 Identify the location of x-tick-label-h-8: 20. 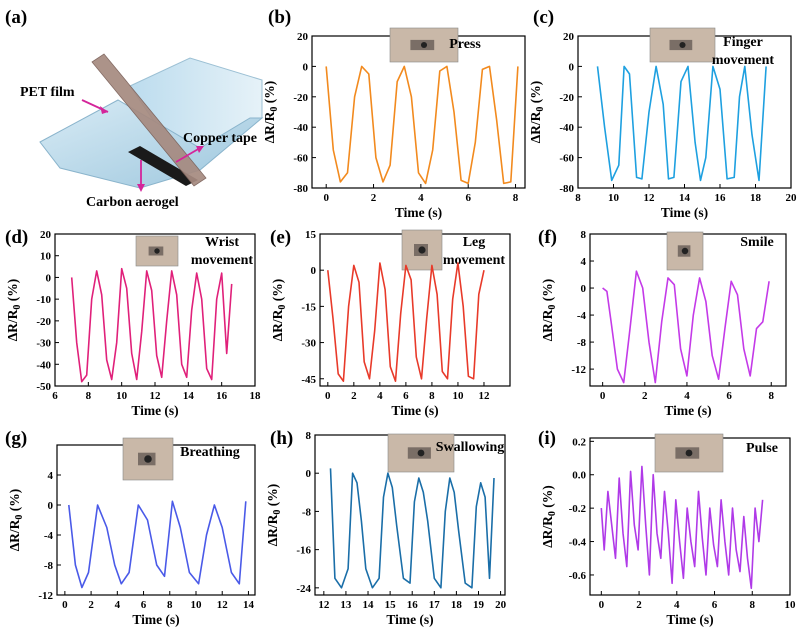
(501, 605).